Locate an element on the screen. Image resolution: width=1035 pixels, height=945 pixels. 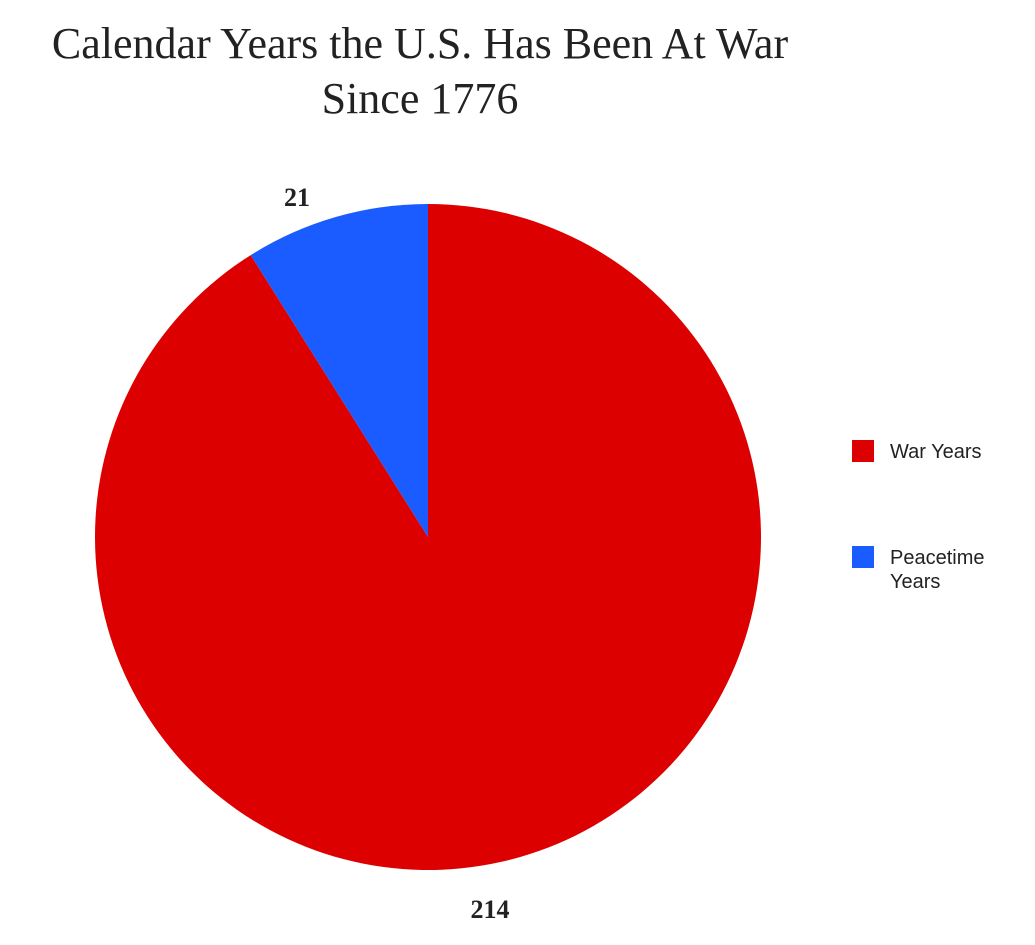
value-label: 214 is located at coordinates (490, 909).